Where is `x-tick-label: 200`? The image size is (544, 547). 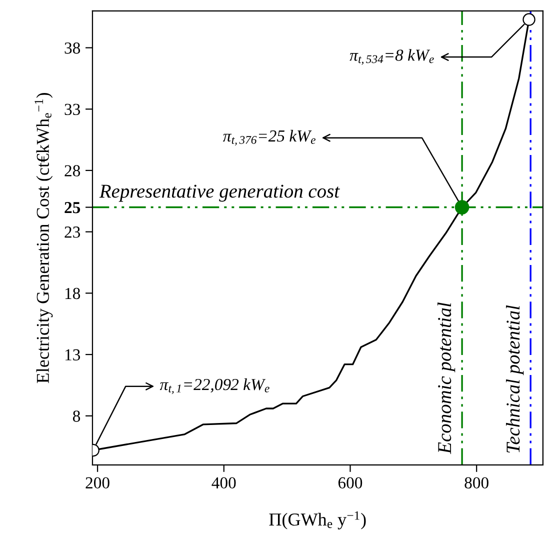
x-tick-label: 200 is located at coordinates (98, 482).